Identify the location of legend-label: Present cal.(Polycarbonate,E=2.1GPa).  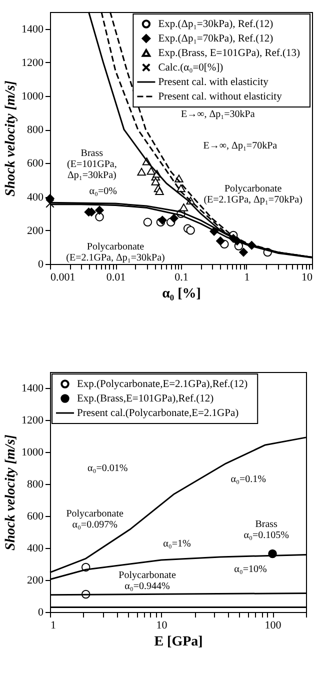
(158, 413).